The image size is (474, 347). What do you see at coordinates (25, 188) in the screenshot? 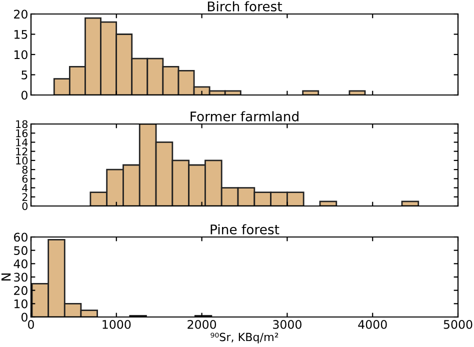
I see `y-tick-label: 4` at bounding box center [25, 188].